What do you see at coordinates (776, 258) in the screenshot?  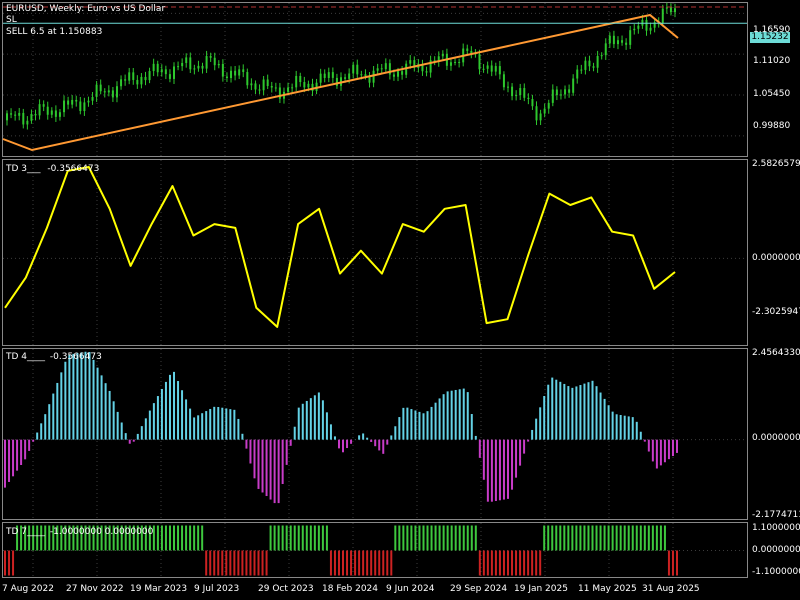 I see `td3-axis-zero: 0.0000000` at bounding box center [776, 258].